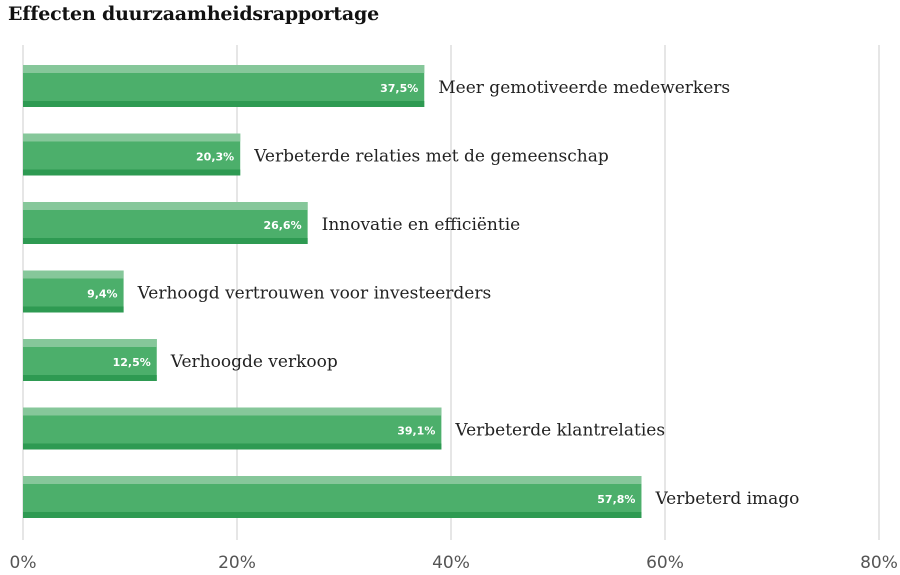  Describe the element at coordinates (584, 88) in the screenshot. I see `category-label: Meer gemotiveerde medewerkers` at that location.